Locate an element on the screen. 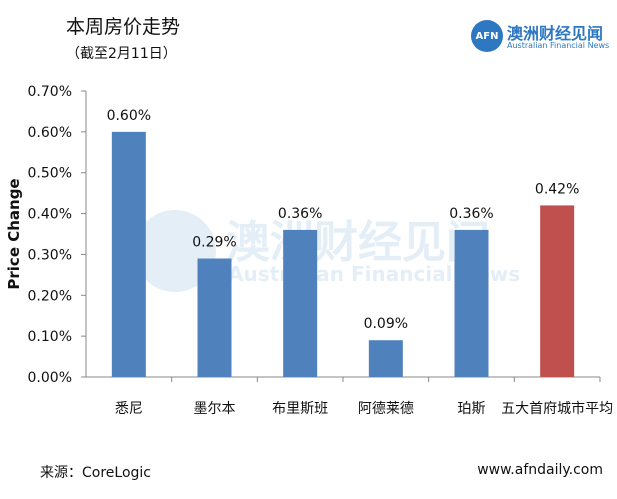 The width and height of the screenshot is (617, 499). y-tick-label: 0.10% is located at coordinates (50, 337).